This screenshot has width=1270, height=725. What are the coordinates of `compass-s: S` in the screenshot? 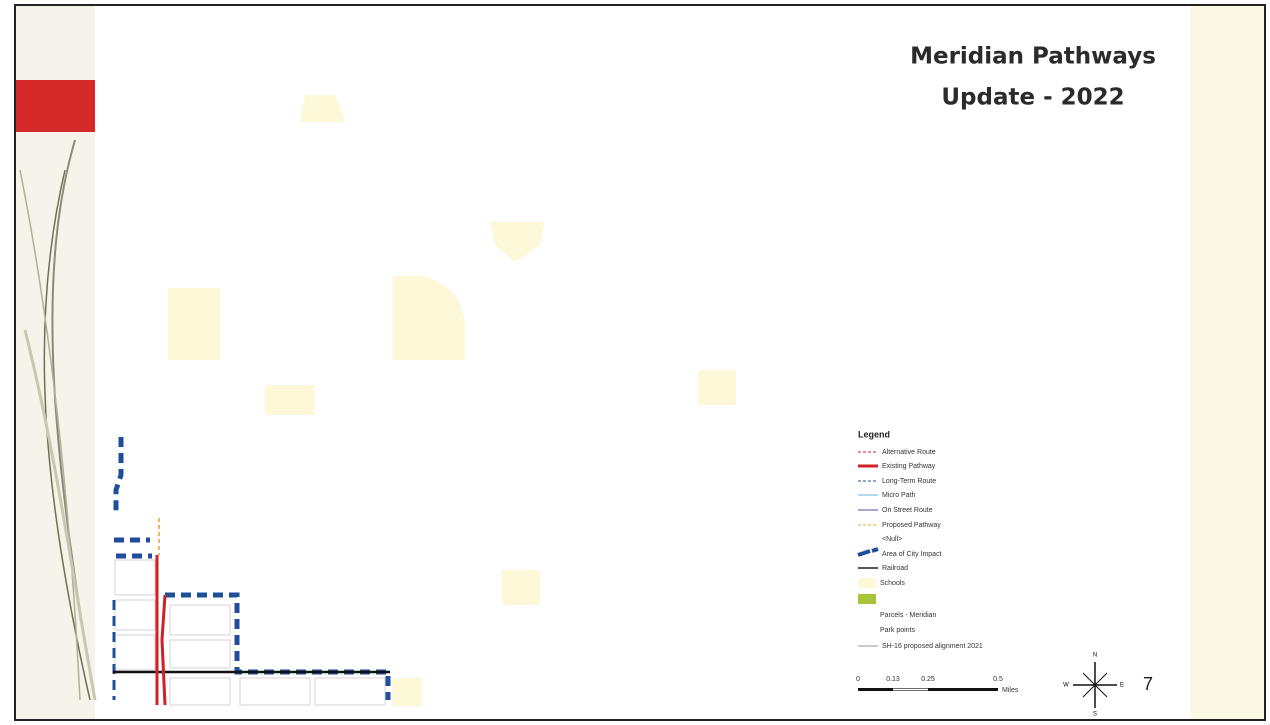 It's located at (1095, 715).